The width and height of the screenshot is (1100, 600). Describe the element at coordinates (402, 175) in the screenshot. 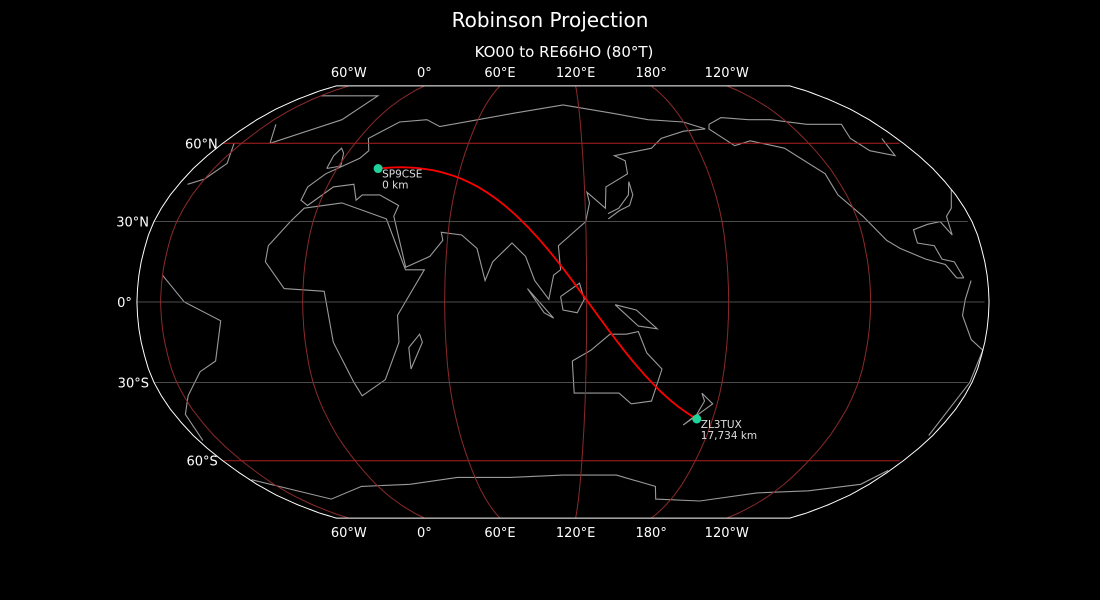

I see `station-call: SP9CSE` at that location.